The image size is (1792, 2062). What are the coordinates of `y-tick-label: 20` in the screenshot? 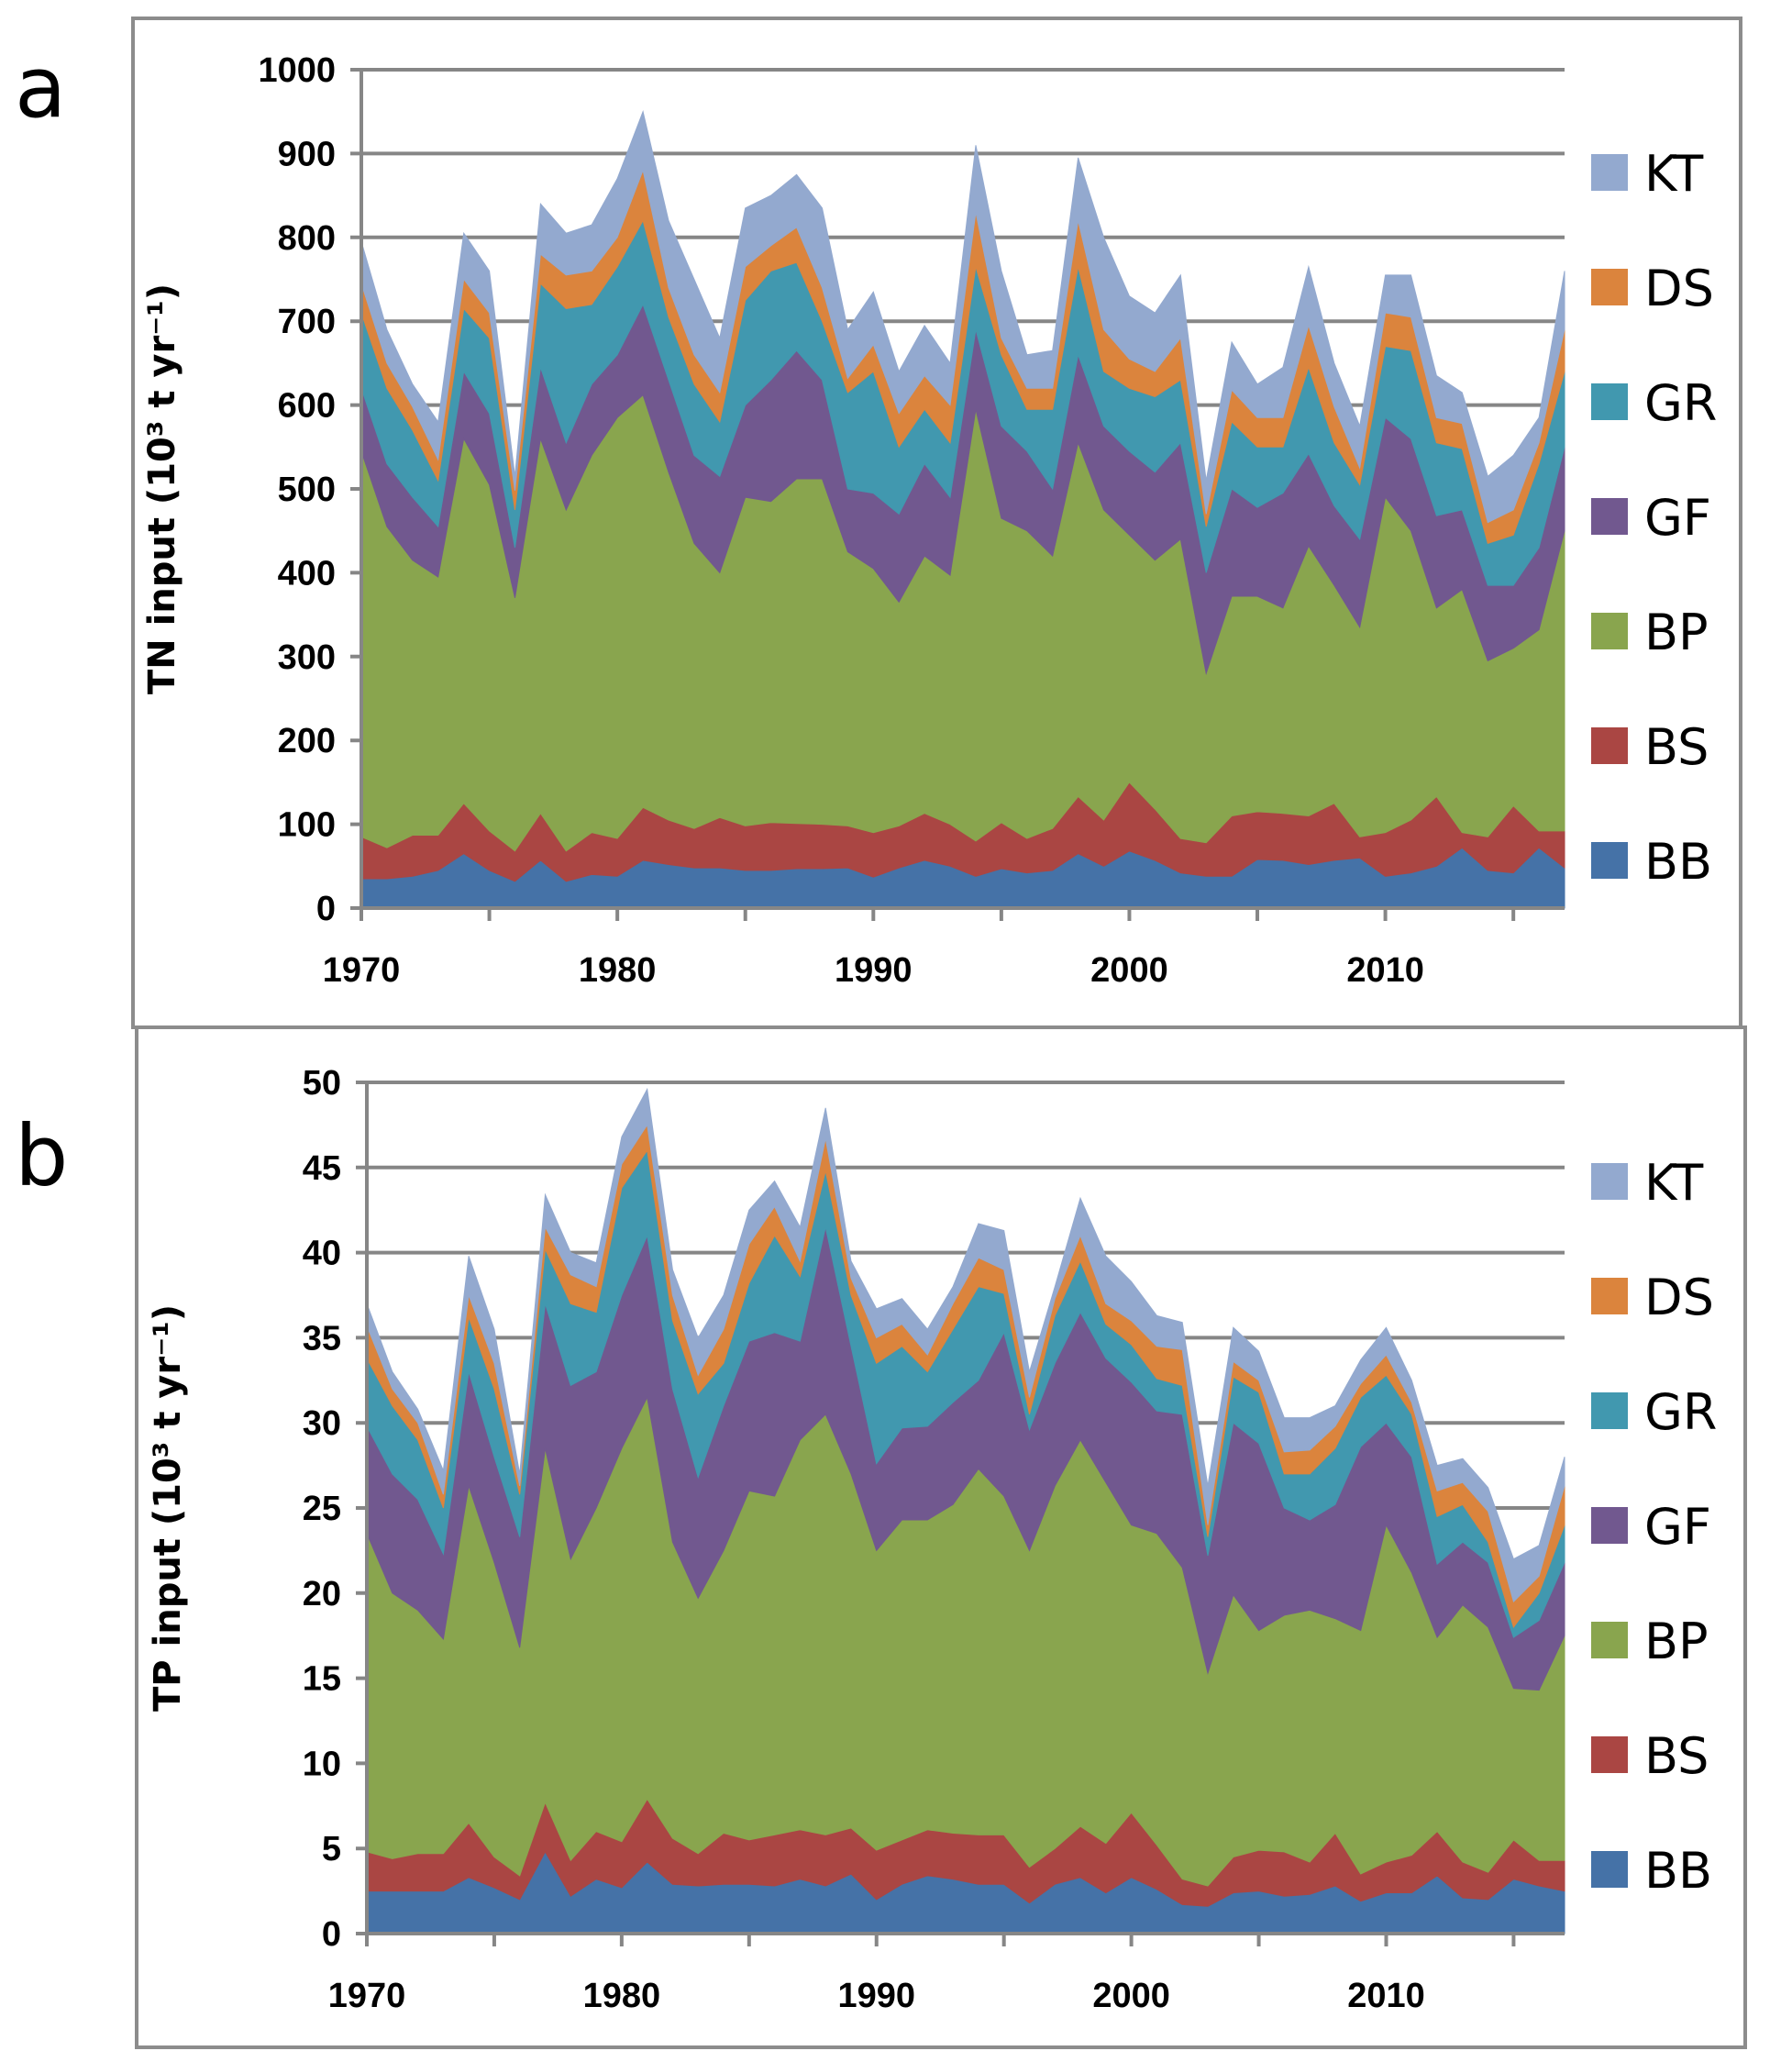 It's located at (322, 1594).